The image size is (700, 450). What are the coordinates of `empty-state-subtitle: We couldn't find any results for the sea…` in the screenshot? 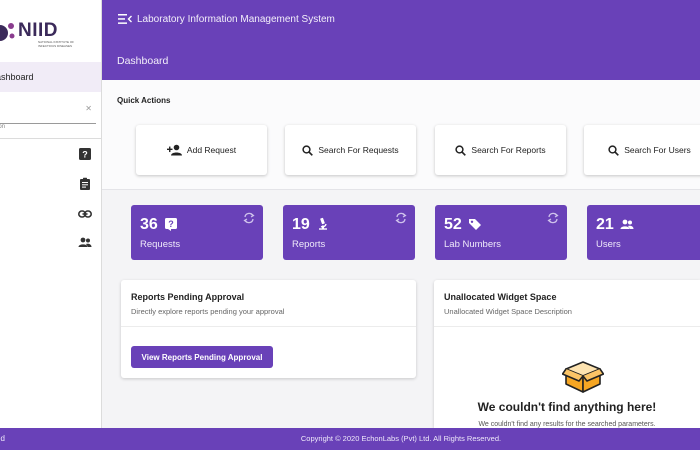 It's located at (567, 424).